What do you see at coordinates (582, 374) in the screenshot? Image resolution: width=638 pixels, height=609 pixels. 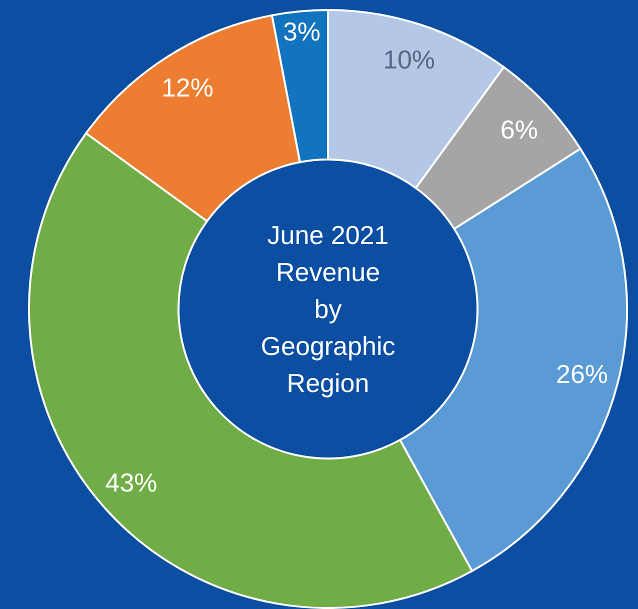 I see `data-label: 26%` at bounding box center [582, 374].